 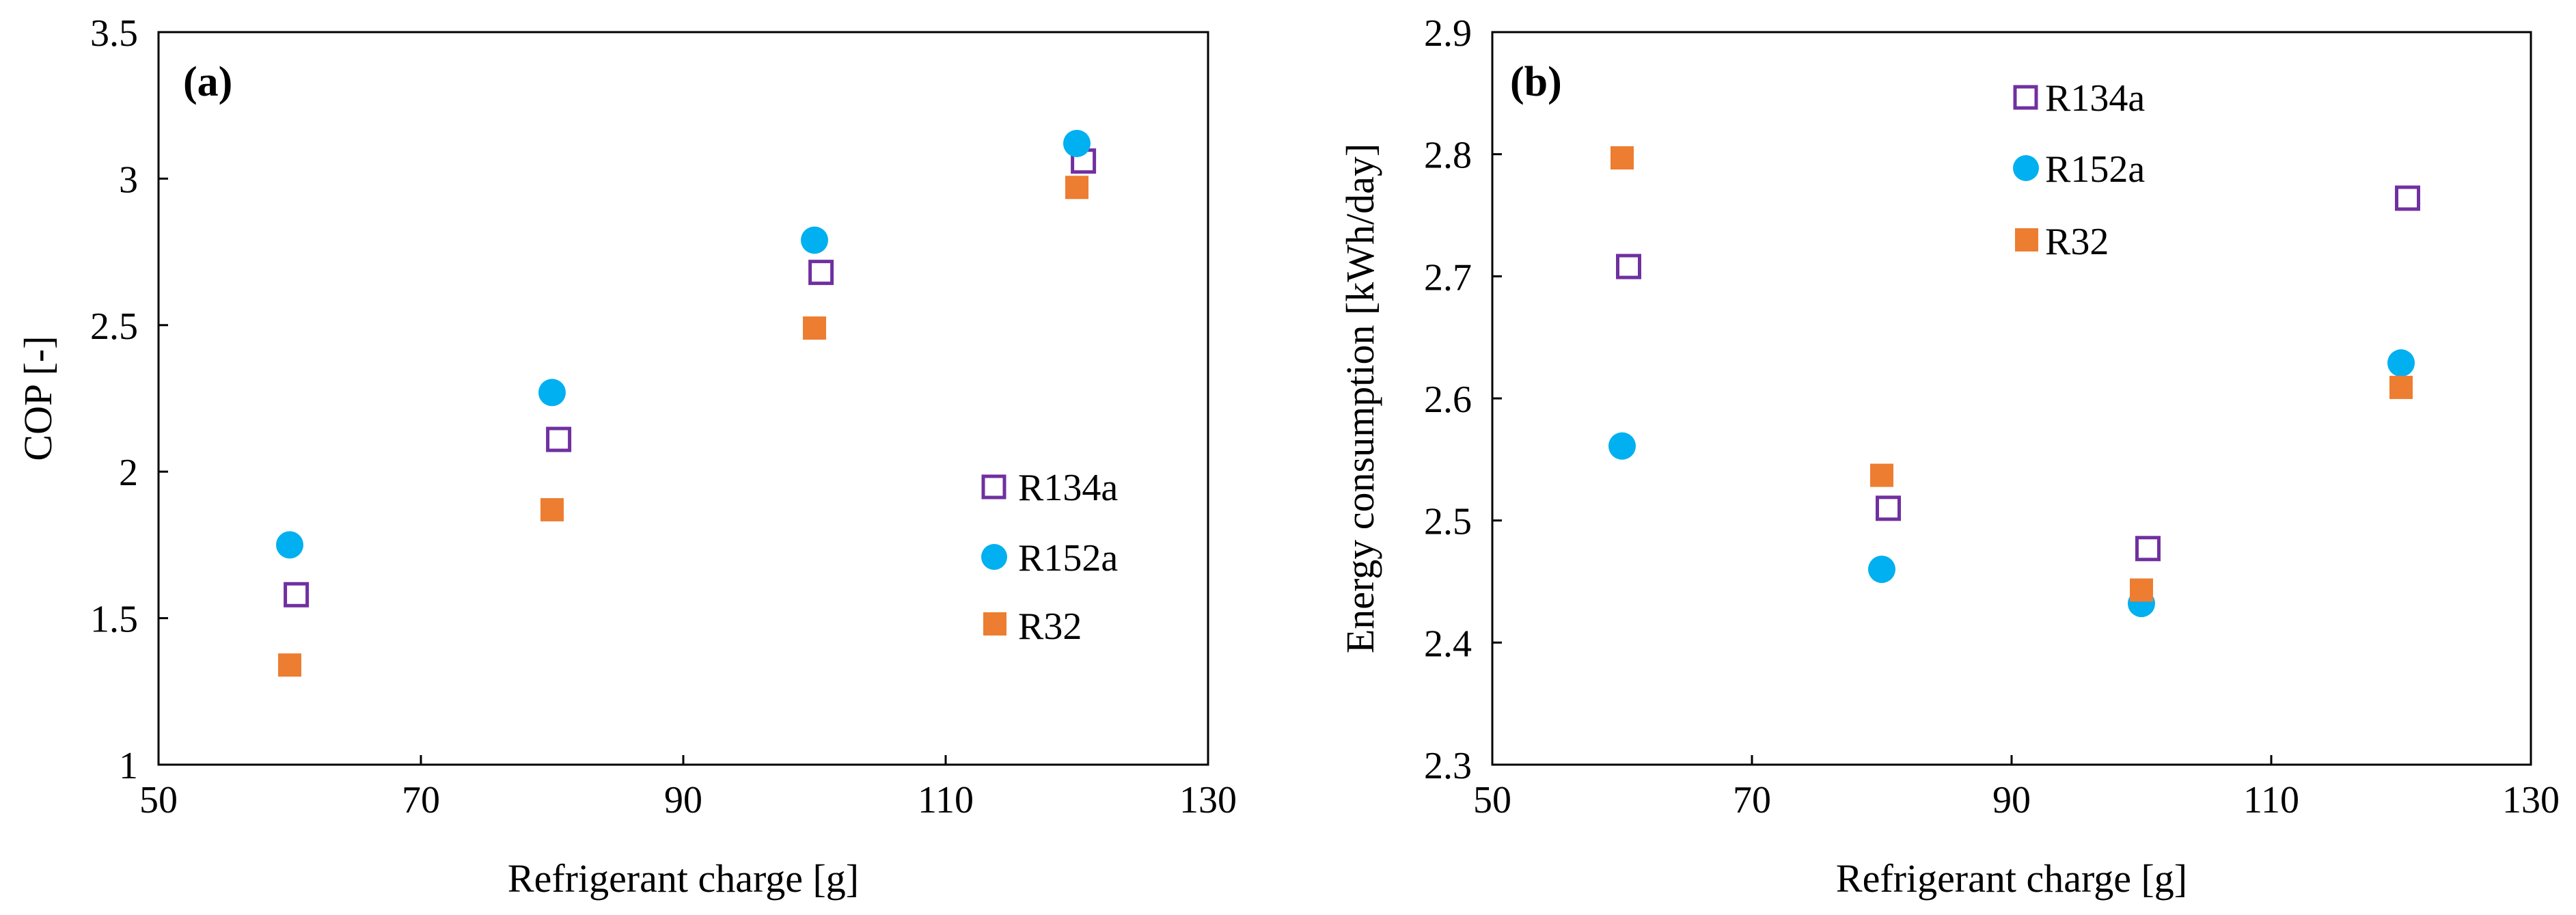 I want to click on y-axis-label-a: COP [-], so click(x=38, y=398).